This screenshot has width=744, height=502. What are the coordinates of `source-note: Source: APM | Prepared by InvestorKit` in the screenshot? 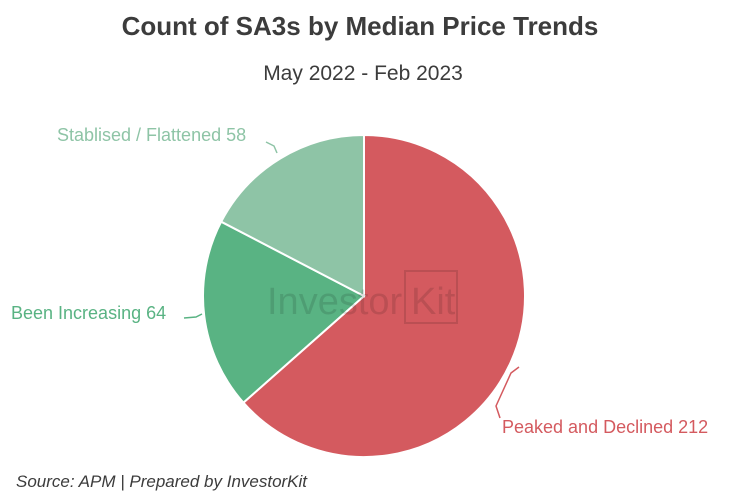 It's located at (162, 481).